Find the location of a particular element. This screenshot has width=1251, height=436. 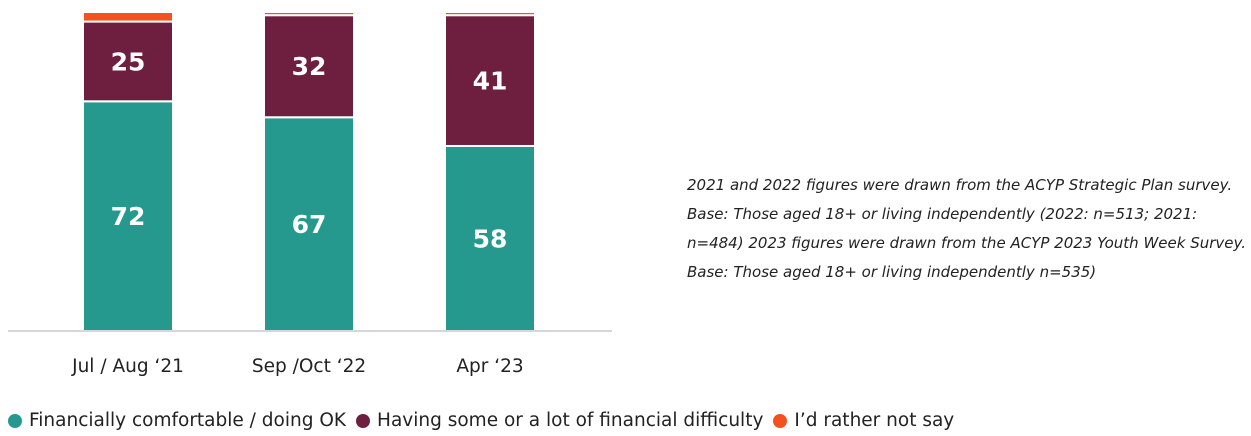

data-label: 32 is located at coordinates (309, 66).